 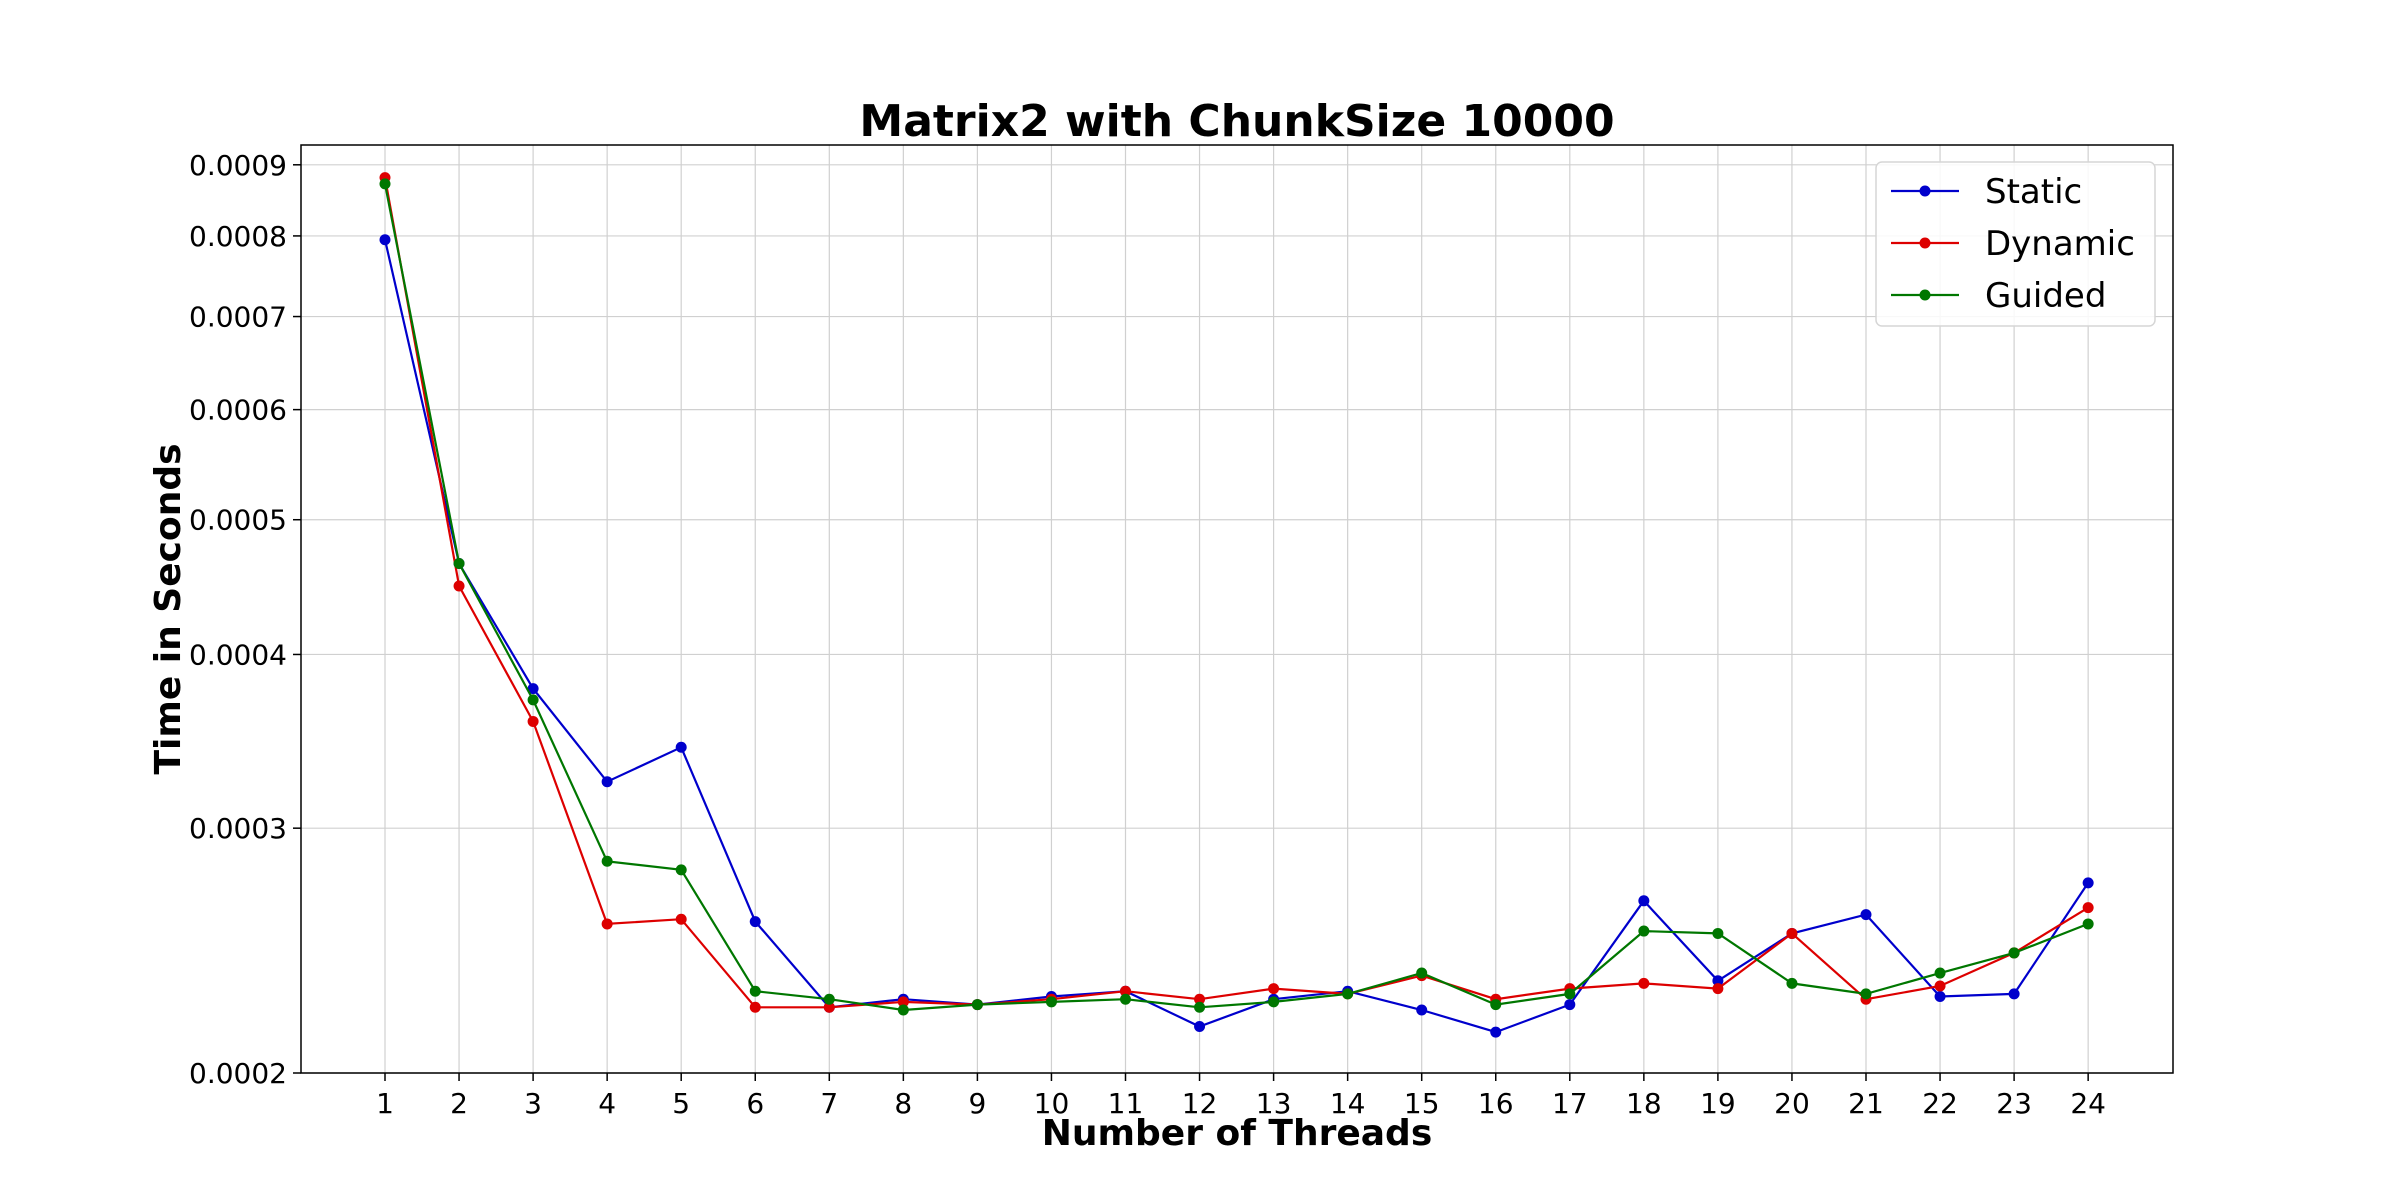 I want to click on x-tick-label: 6, so click(x=755, y=1103).